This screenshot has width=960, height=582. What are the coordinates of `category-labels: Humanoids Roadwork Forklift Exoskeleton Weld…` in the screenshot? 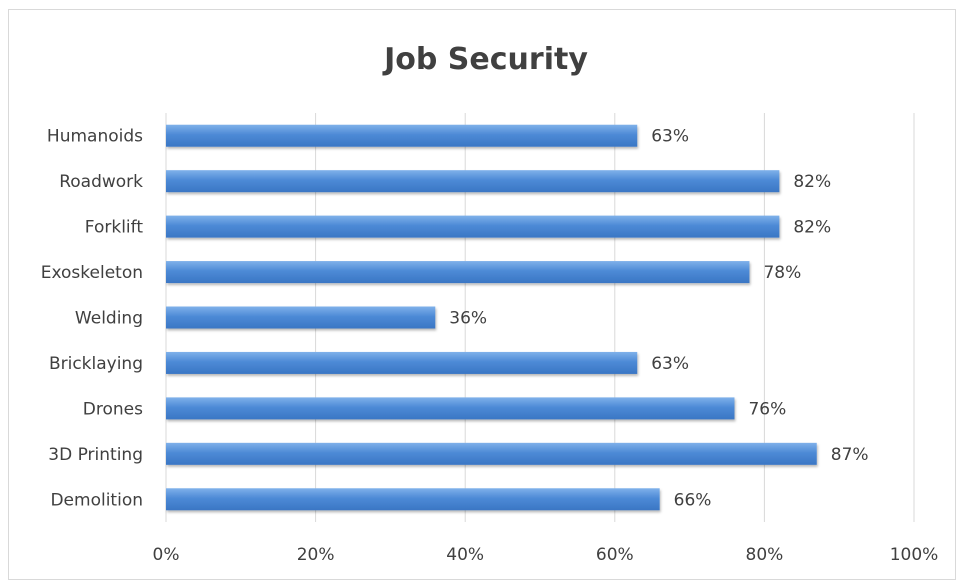 It's located at (92, 319).